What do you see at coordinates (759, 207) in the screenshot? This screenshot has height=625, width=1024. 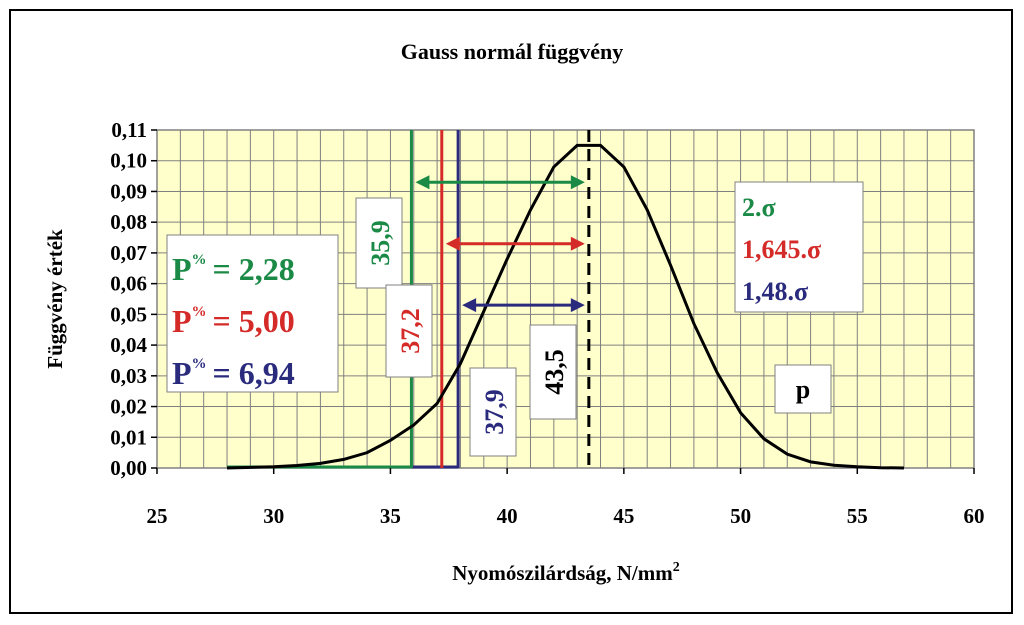 I see `sigma-green: 2.σ` at bounding box center [759, 207].